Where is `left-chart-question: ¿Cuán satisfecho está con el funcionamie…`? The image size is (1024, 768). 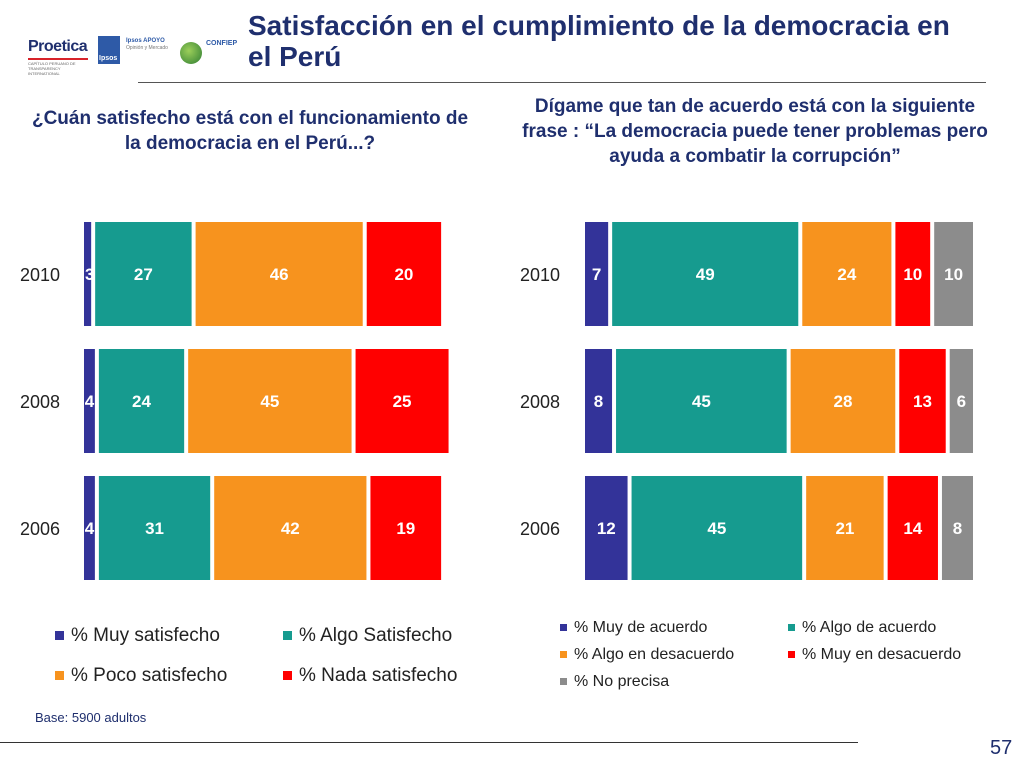 left-chart-question: ¿Cuán satisfecho está con el funcionamie… is located at coordinates (250, 131).